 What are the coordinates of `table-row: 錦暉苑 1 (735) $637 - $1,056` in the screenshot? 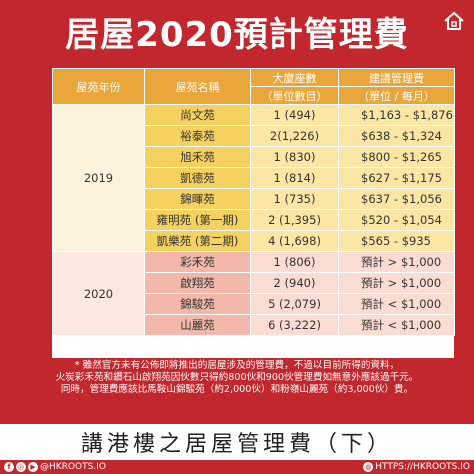 It's located at (254, 199).